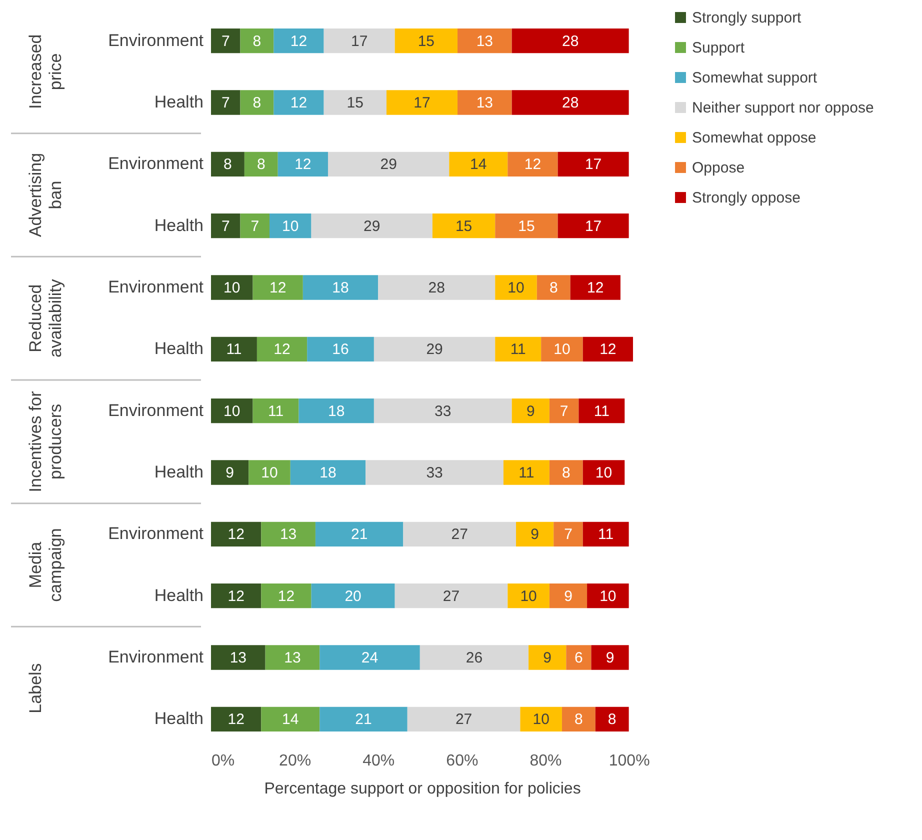 This screenshot has width=922, height=840. Describe the element at coordinates (223, 761) in the screenshot. I see `x-tick-label: 0%` at that location.